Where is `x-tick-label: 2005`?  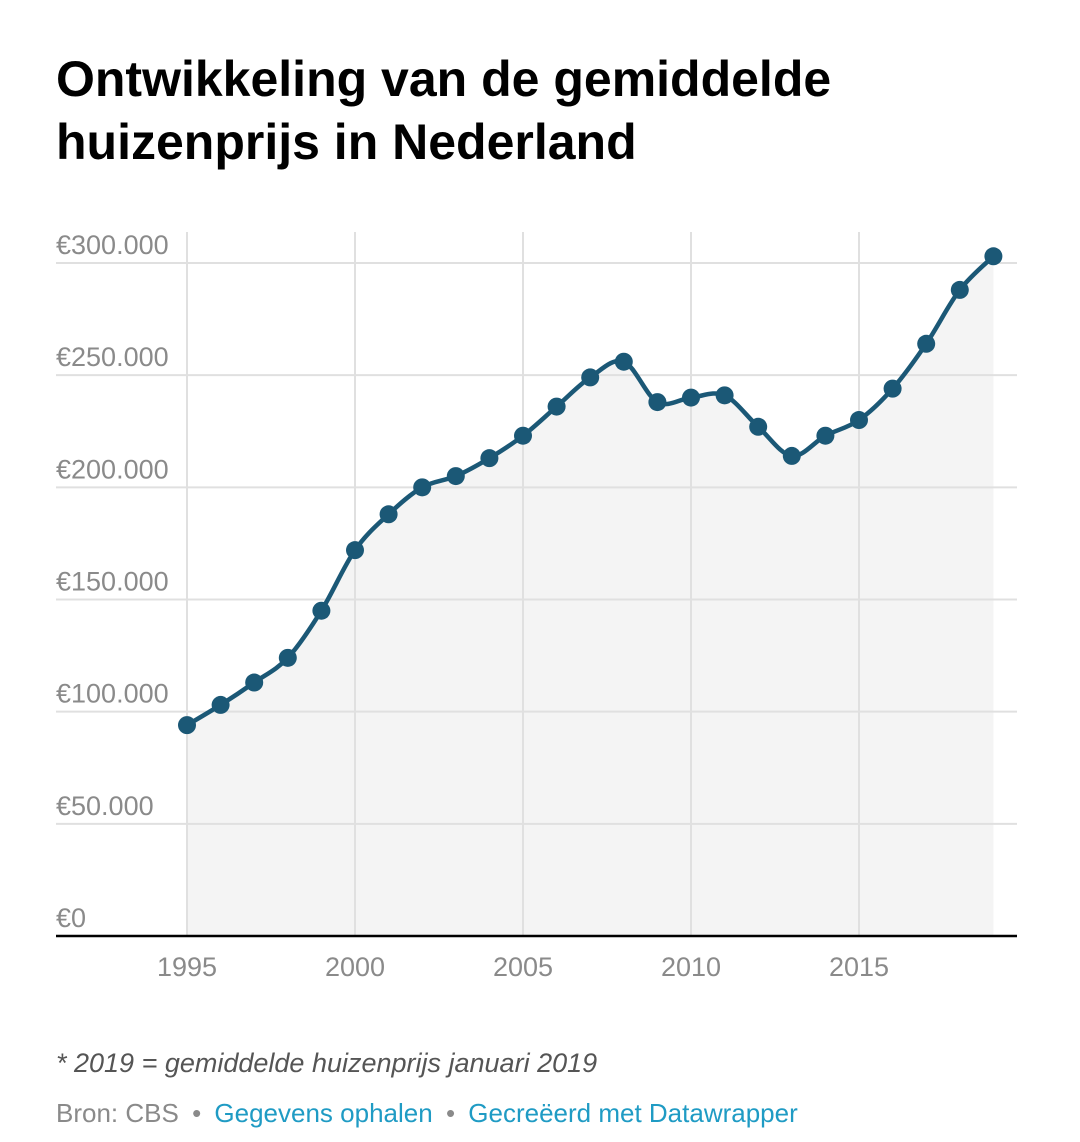
x-tick-label: 2005 is located at coordinates (523, 967).